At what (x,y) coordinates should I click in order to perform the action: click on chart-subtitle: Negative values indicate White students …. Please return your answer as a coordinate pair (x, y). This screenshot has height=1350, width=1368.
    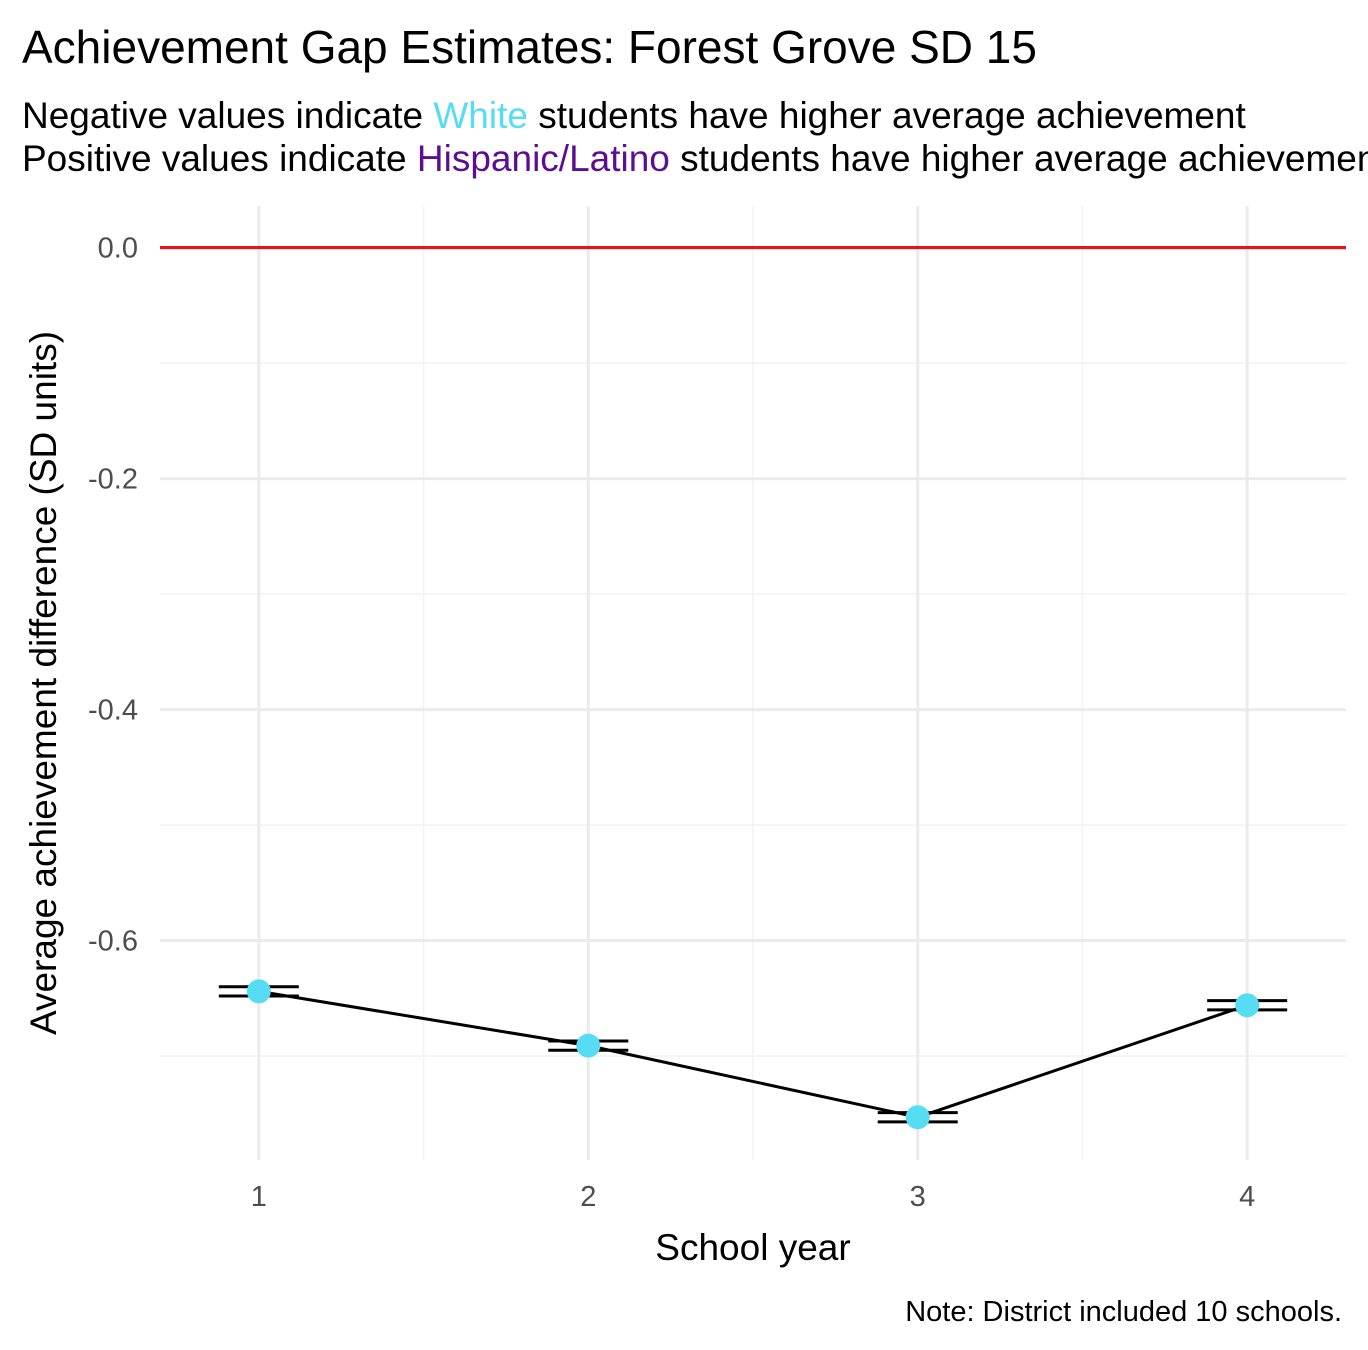
    Looking at the image, I should click on (695, 137).